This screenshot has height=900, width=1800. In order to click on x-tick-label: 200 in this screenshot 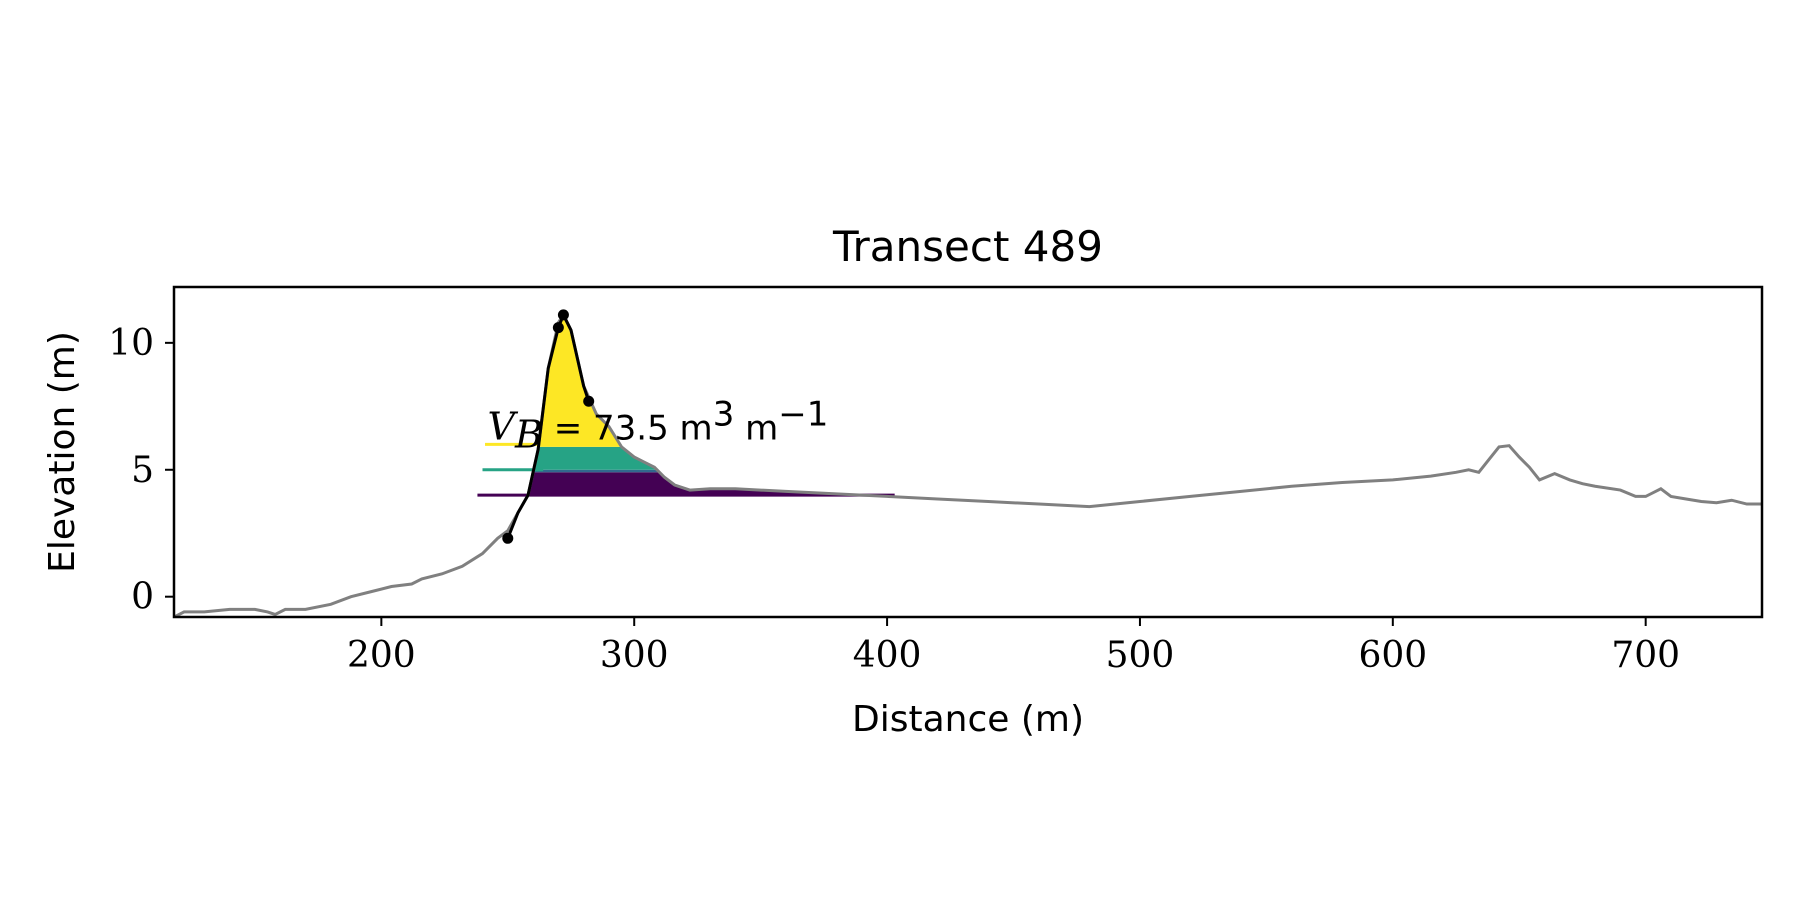, I will do `click(381, 655)`.